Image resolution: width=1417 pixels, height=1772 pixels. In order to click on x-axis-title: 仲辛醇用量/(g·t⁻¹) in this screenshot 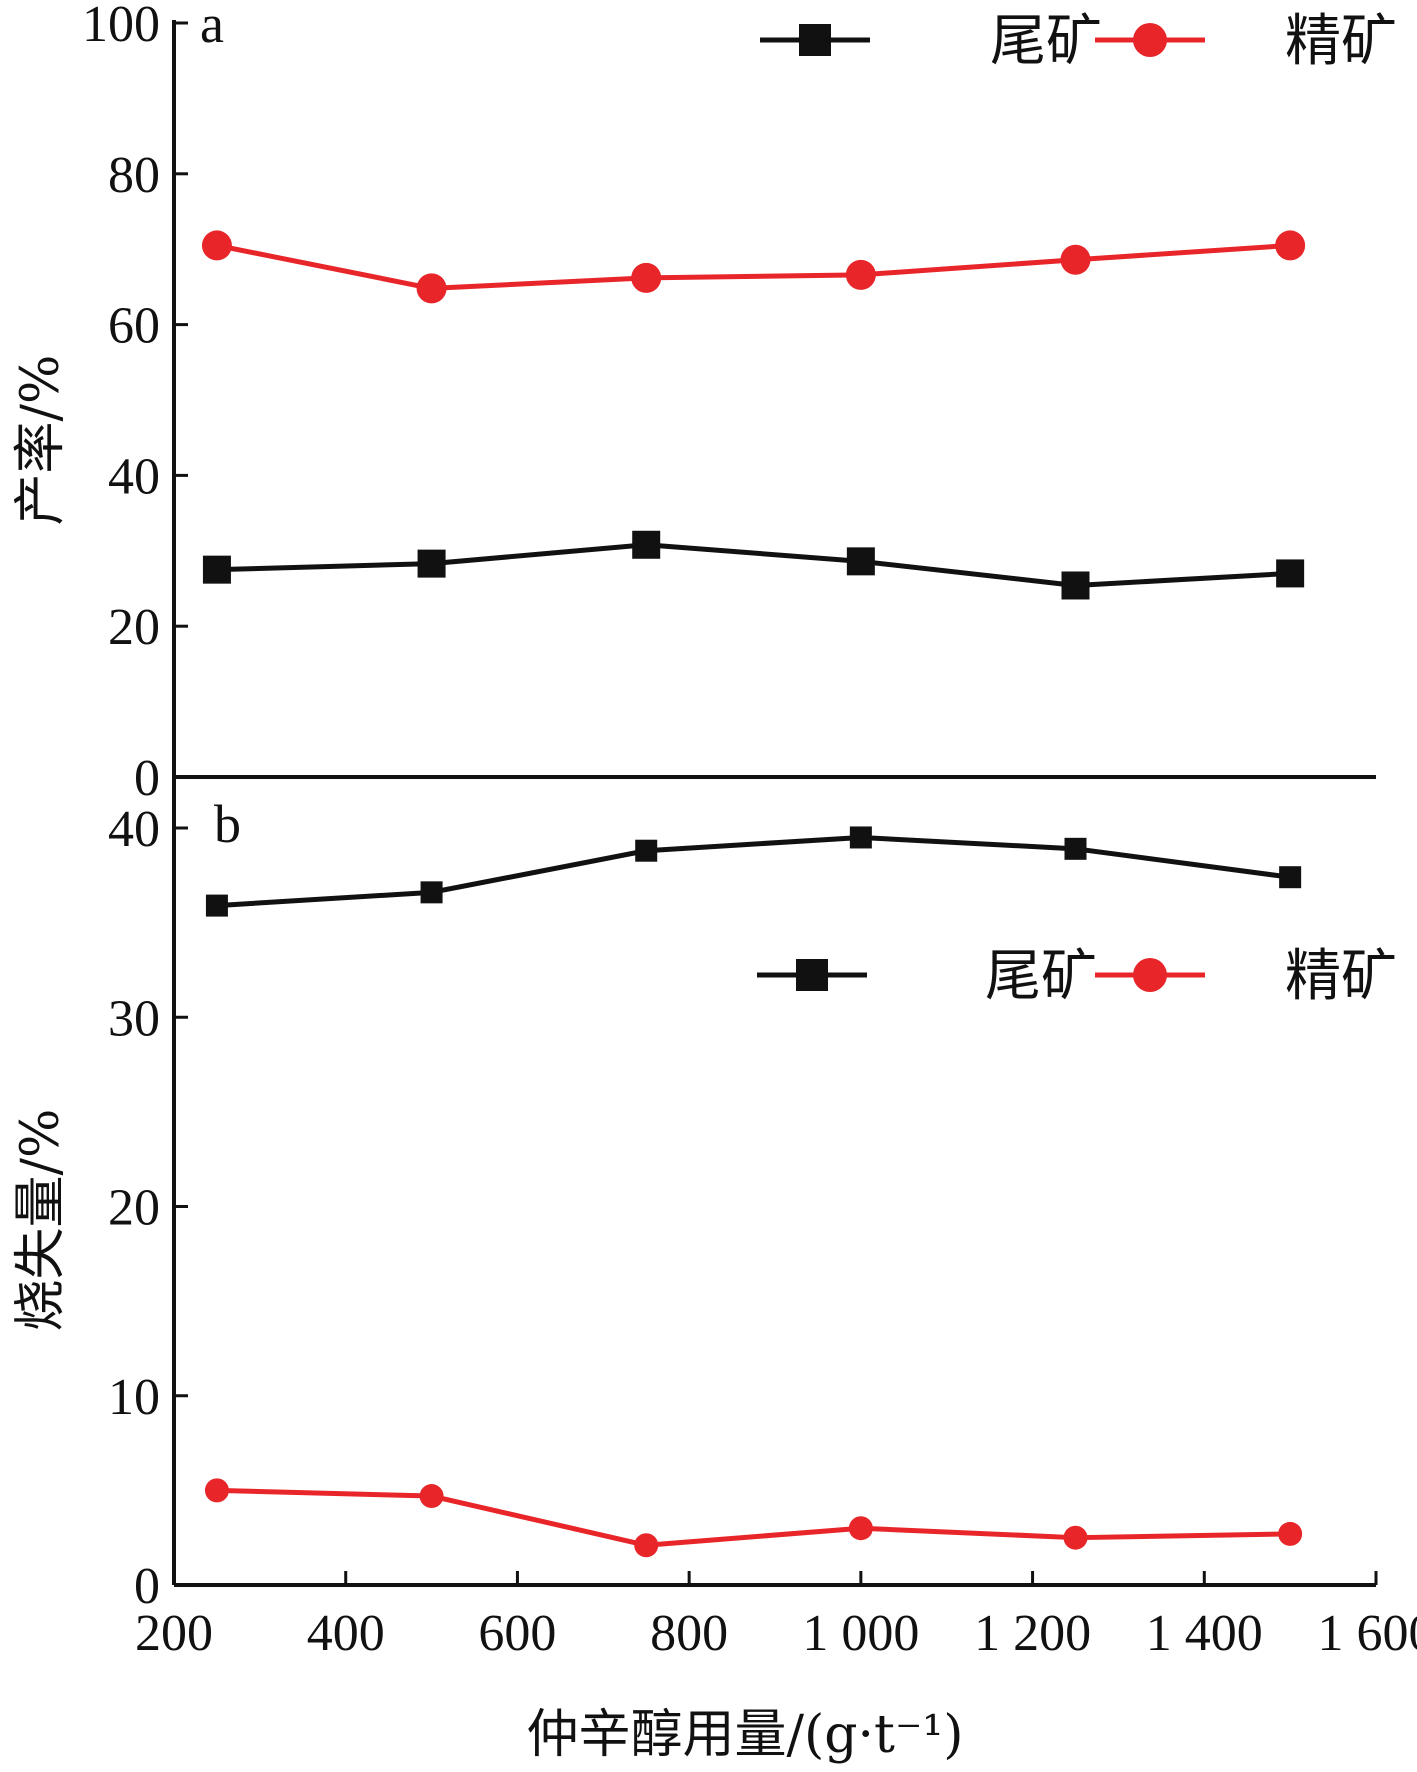, I will do `click(744, 1735)`.